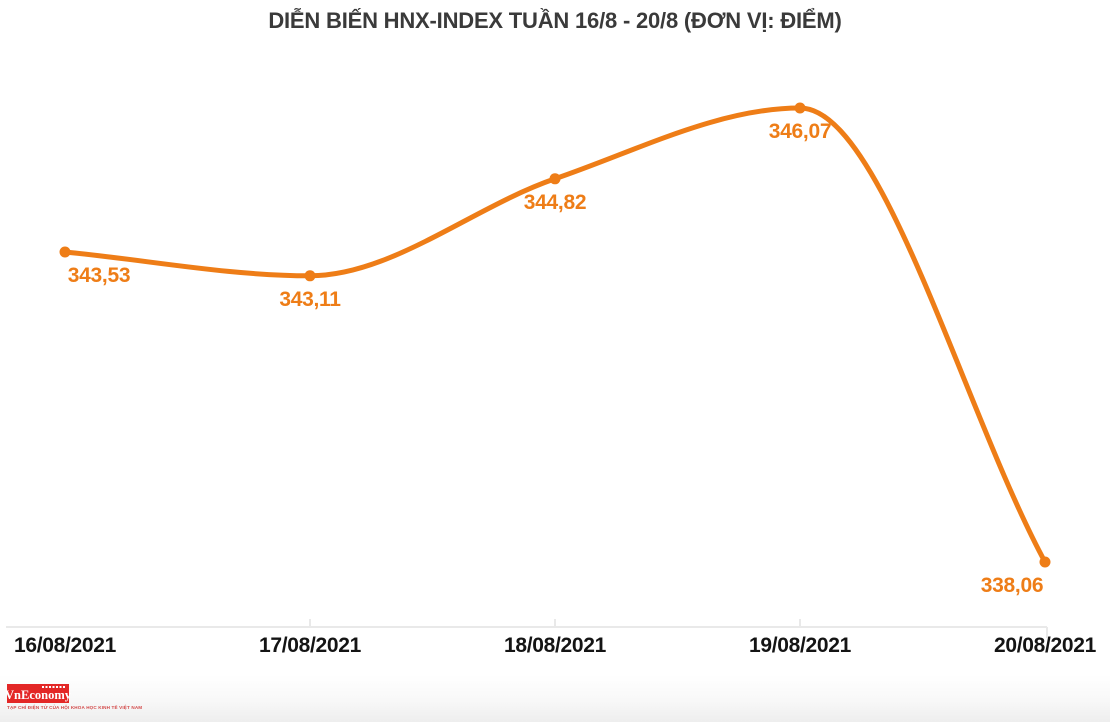  Describe the element at coordinates (310, 645) in the screenshot. I see `x-axis-label: 17/08/2021` at that location.